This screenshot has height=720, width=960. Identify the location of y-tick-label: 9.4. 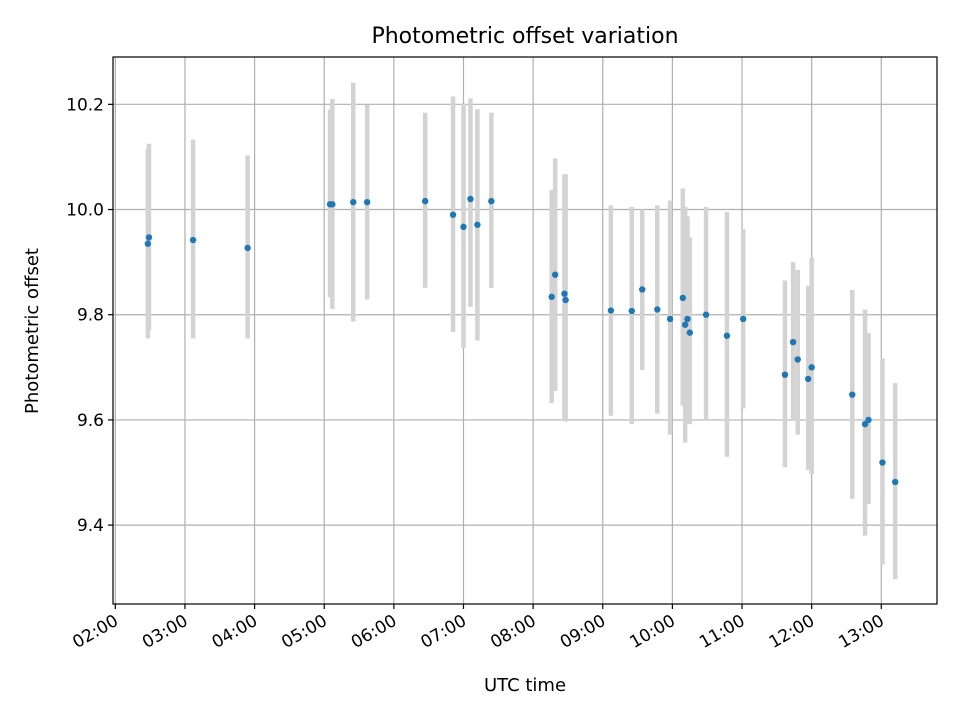
(90, 526).